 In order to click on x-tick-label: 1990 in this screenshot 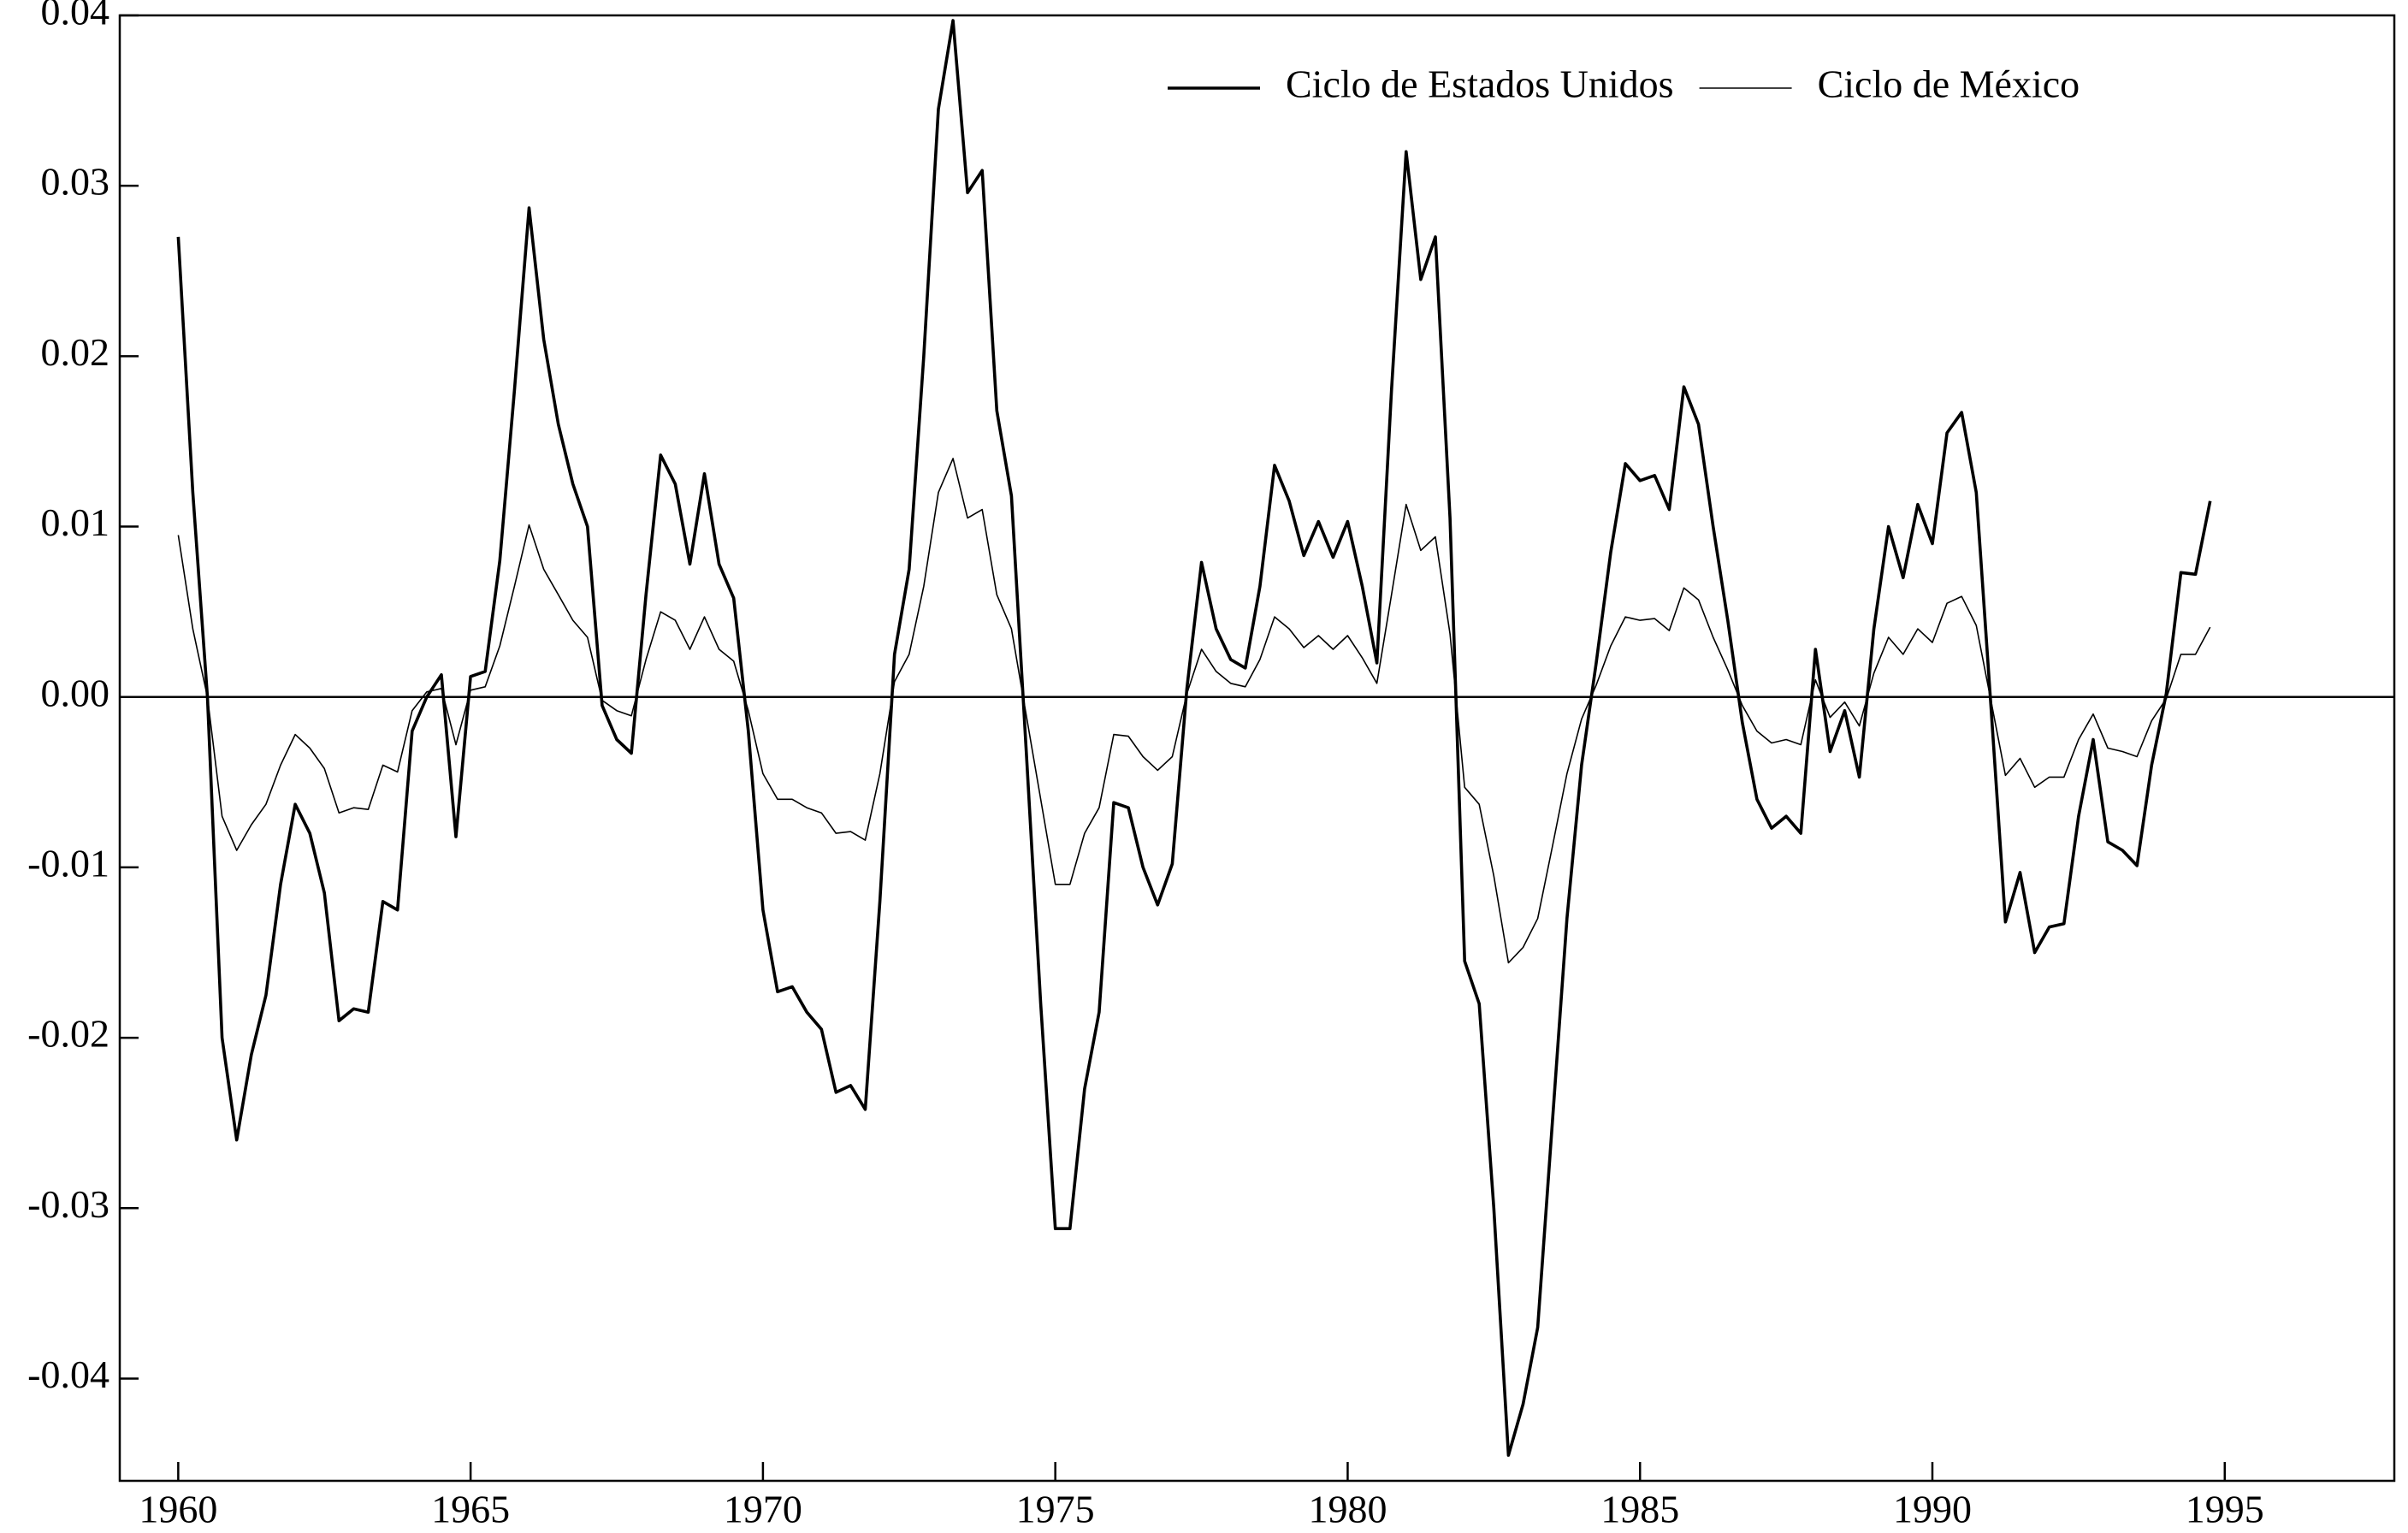, I will do `click(1932, 1509)`.